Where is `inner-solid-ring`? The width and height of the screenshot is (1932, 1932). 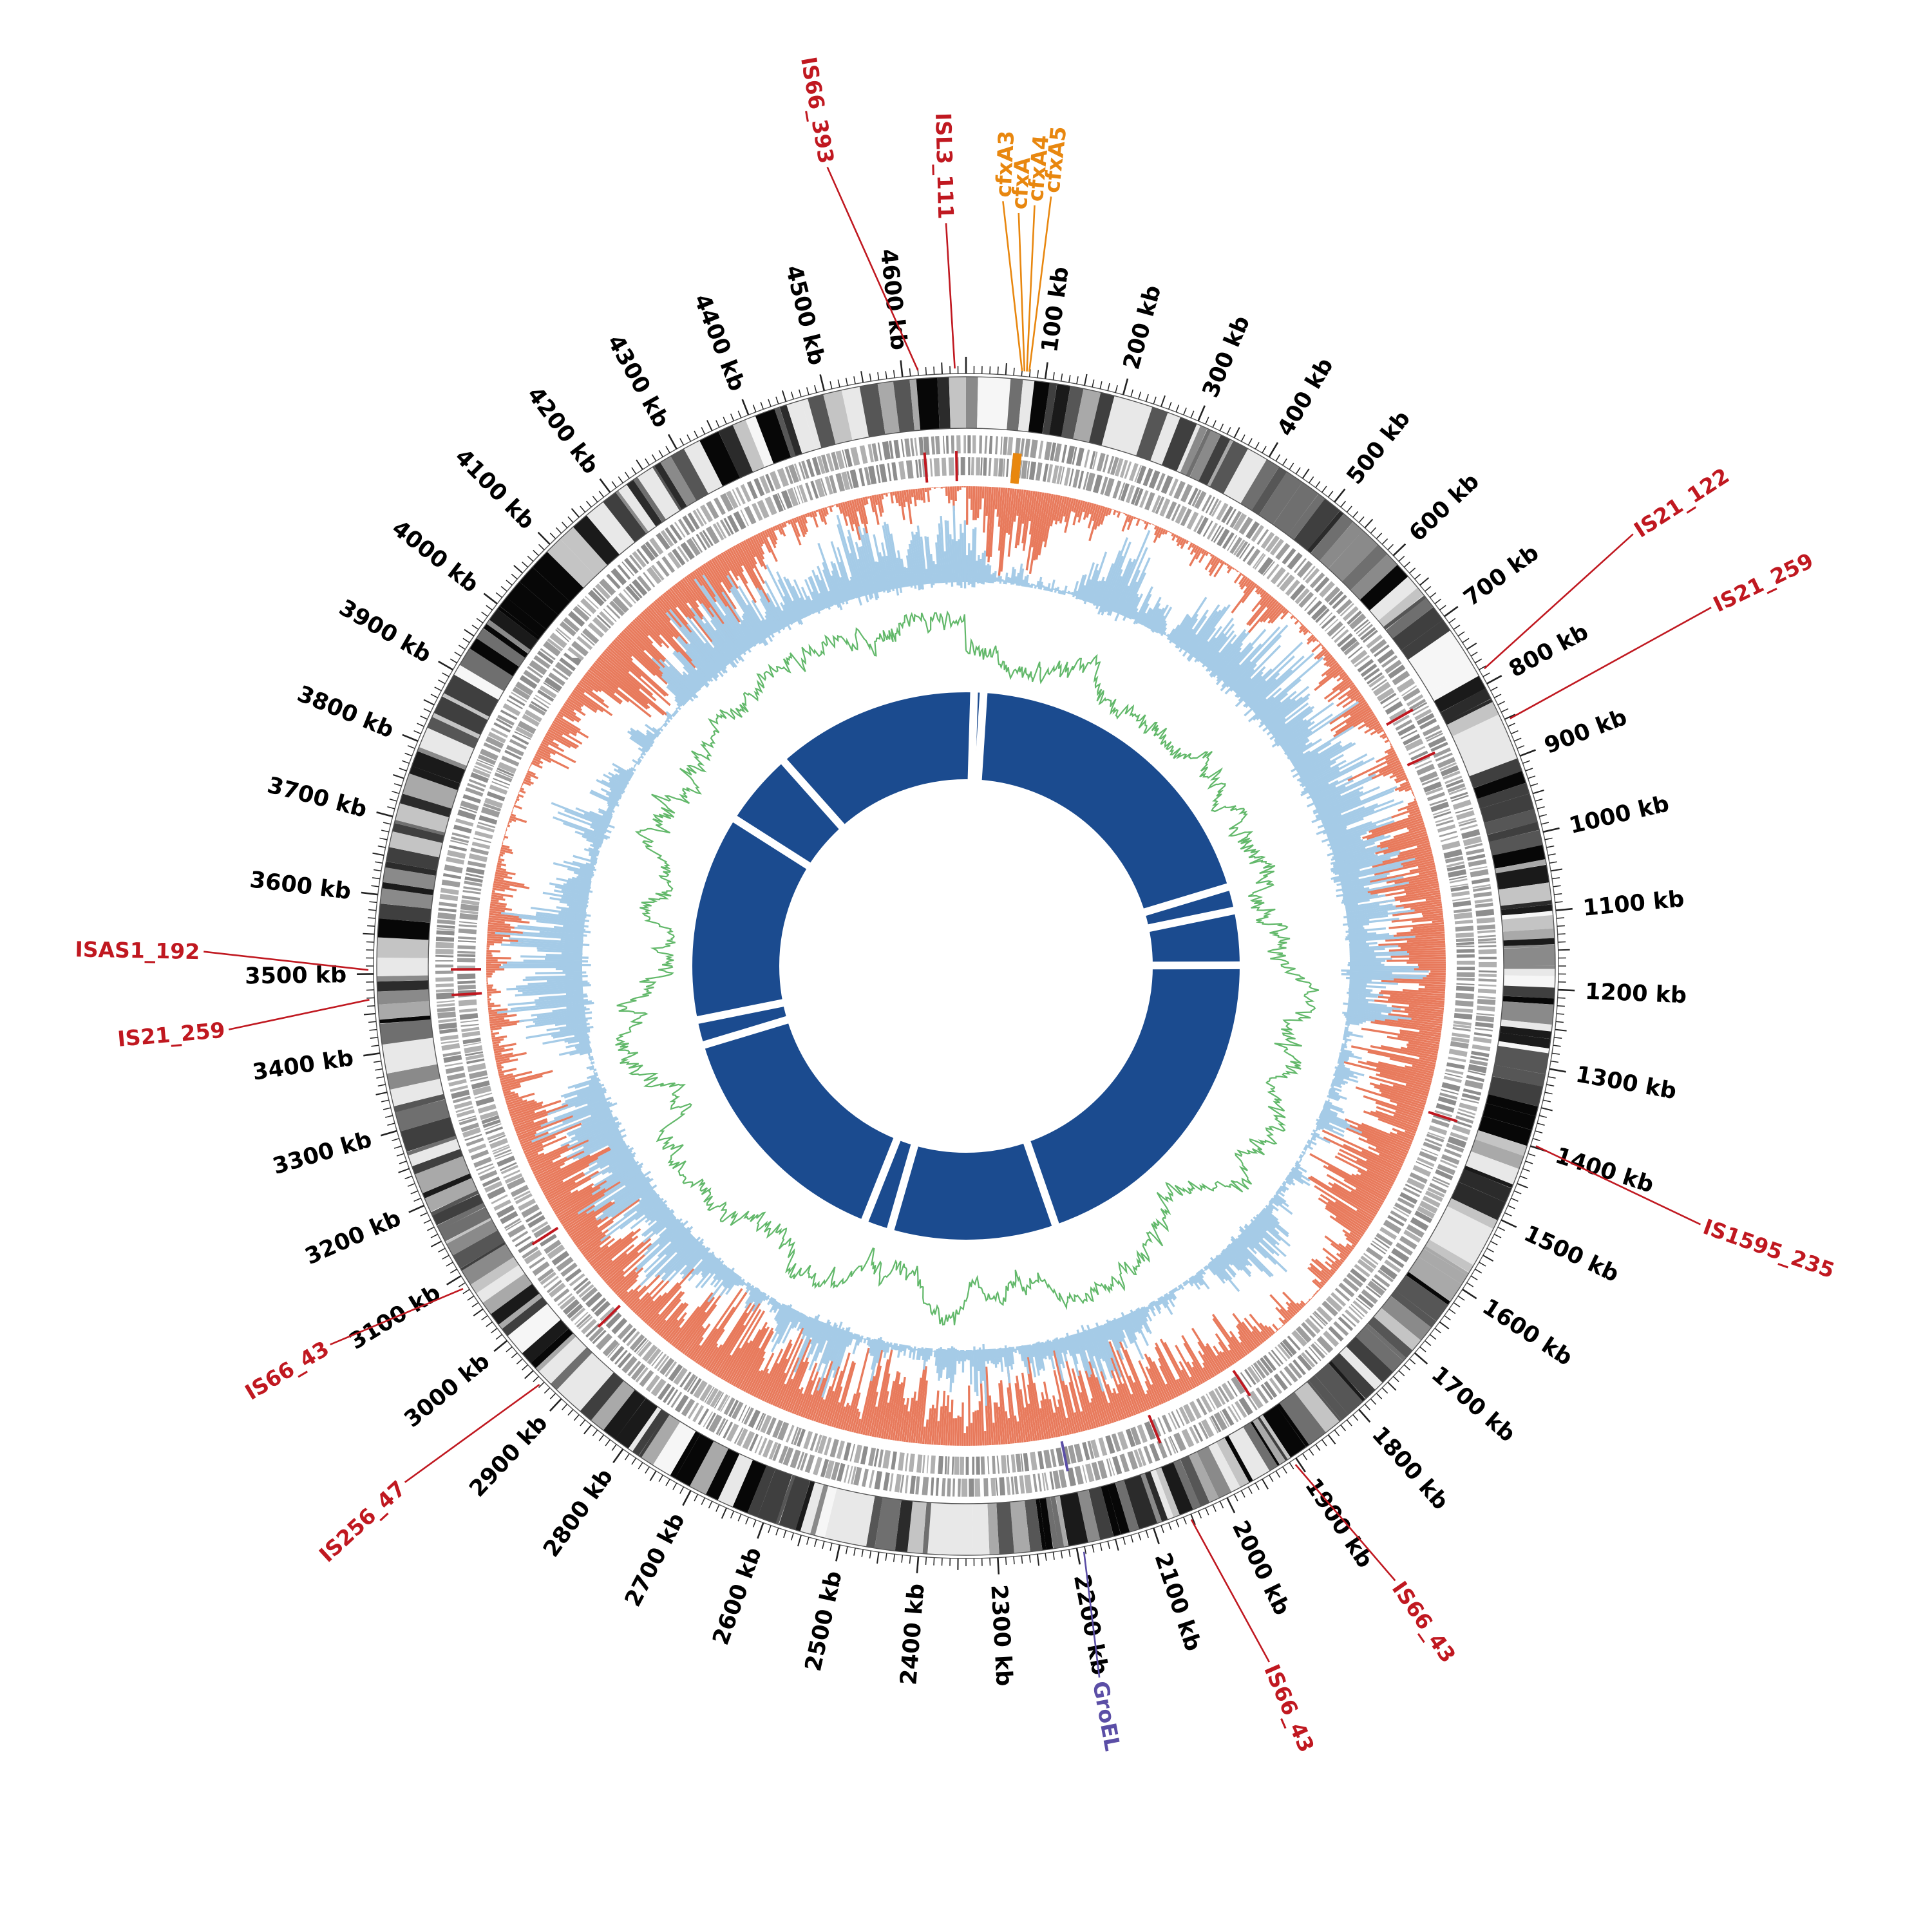
inner-solid-ring is located at coordinates (967, 965).